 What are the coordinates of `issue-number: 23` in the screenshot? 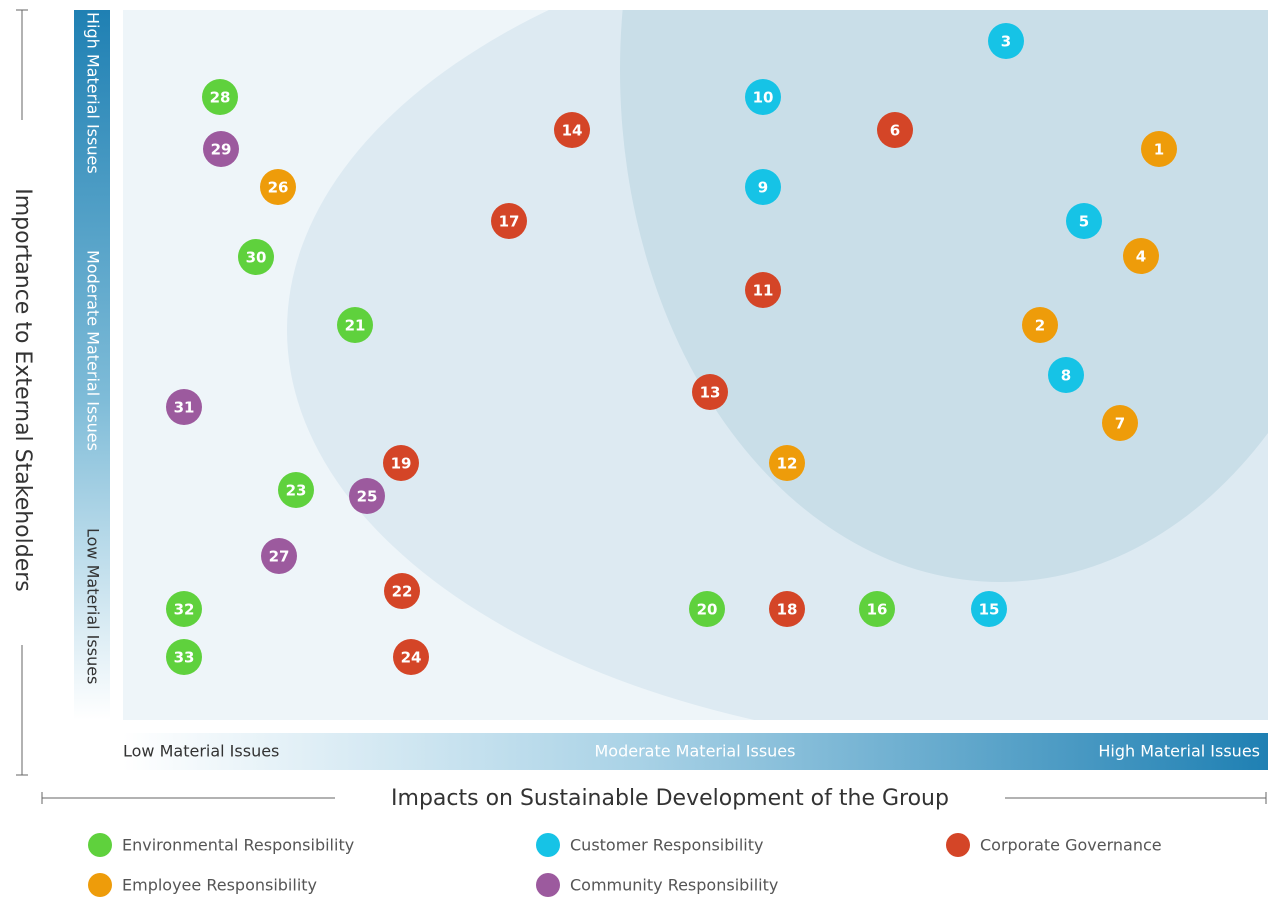 It's located at (296, 491).